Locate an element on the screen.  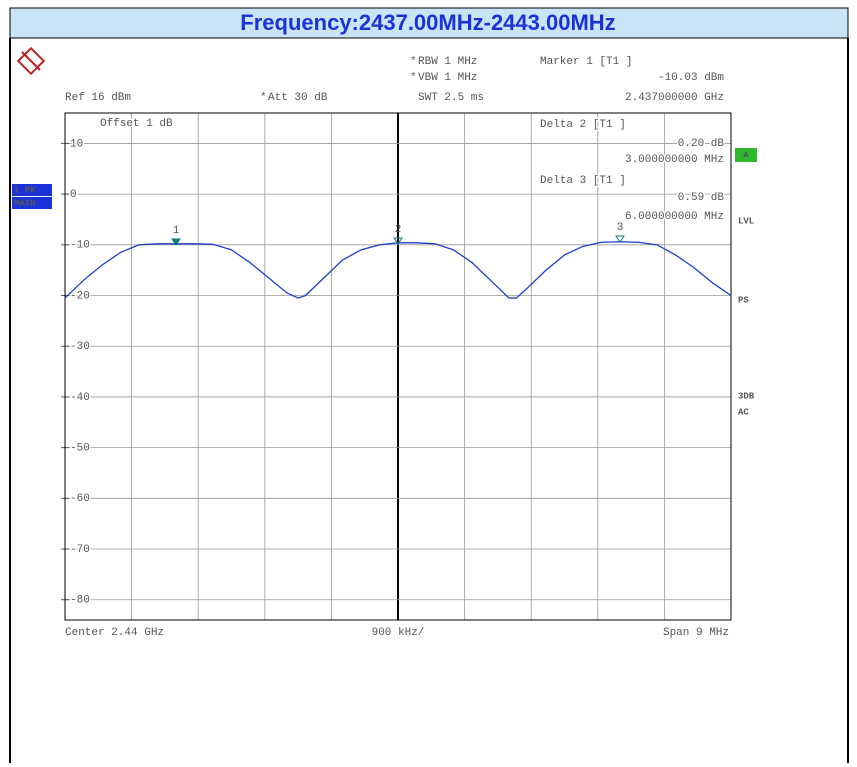
marker-label: 1 is located at coordinates (176, 231).